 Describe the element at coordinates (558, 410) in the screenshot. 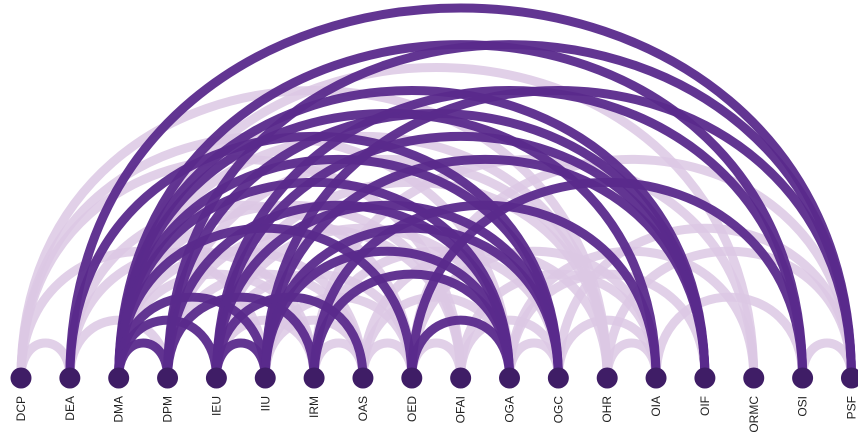

I see `node-label-ogc: OGC` at that location.